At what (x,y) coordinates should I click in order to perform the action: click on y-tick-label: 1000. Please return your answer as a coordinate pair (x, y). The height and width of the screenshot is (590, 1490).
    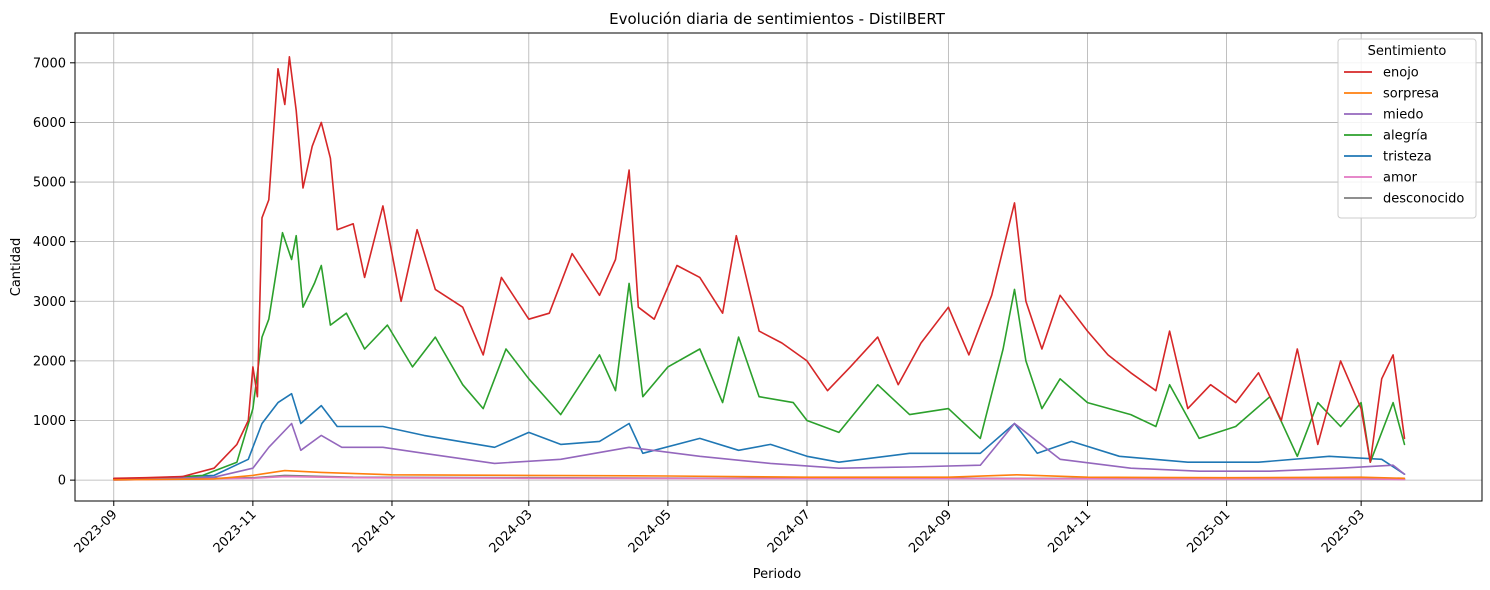
    Looking at the image, I should click on (49, 421).